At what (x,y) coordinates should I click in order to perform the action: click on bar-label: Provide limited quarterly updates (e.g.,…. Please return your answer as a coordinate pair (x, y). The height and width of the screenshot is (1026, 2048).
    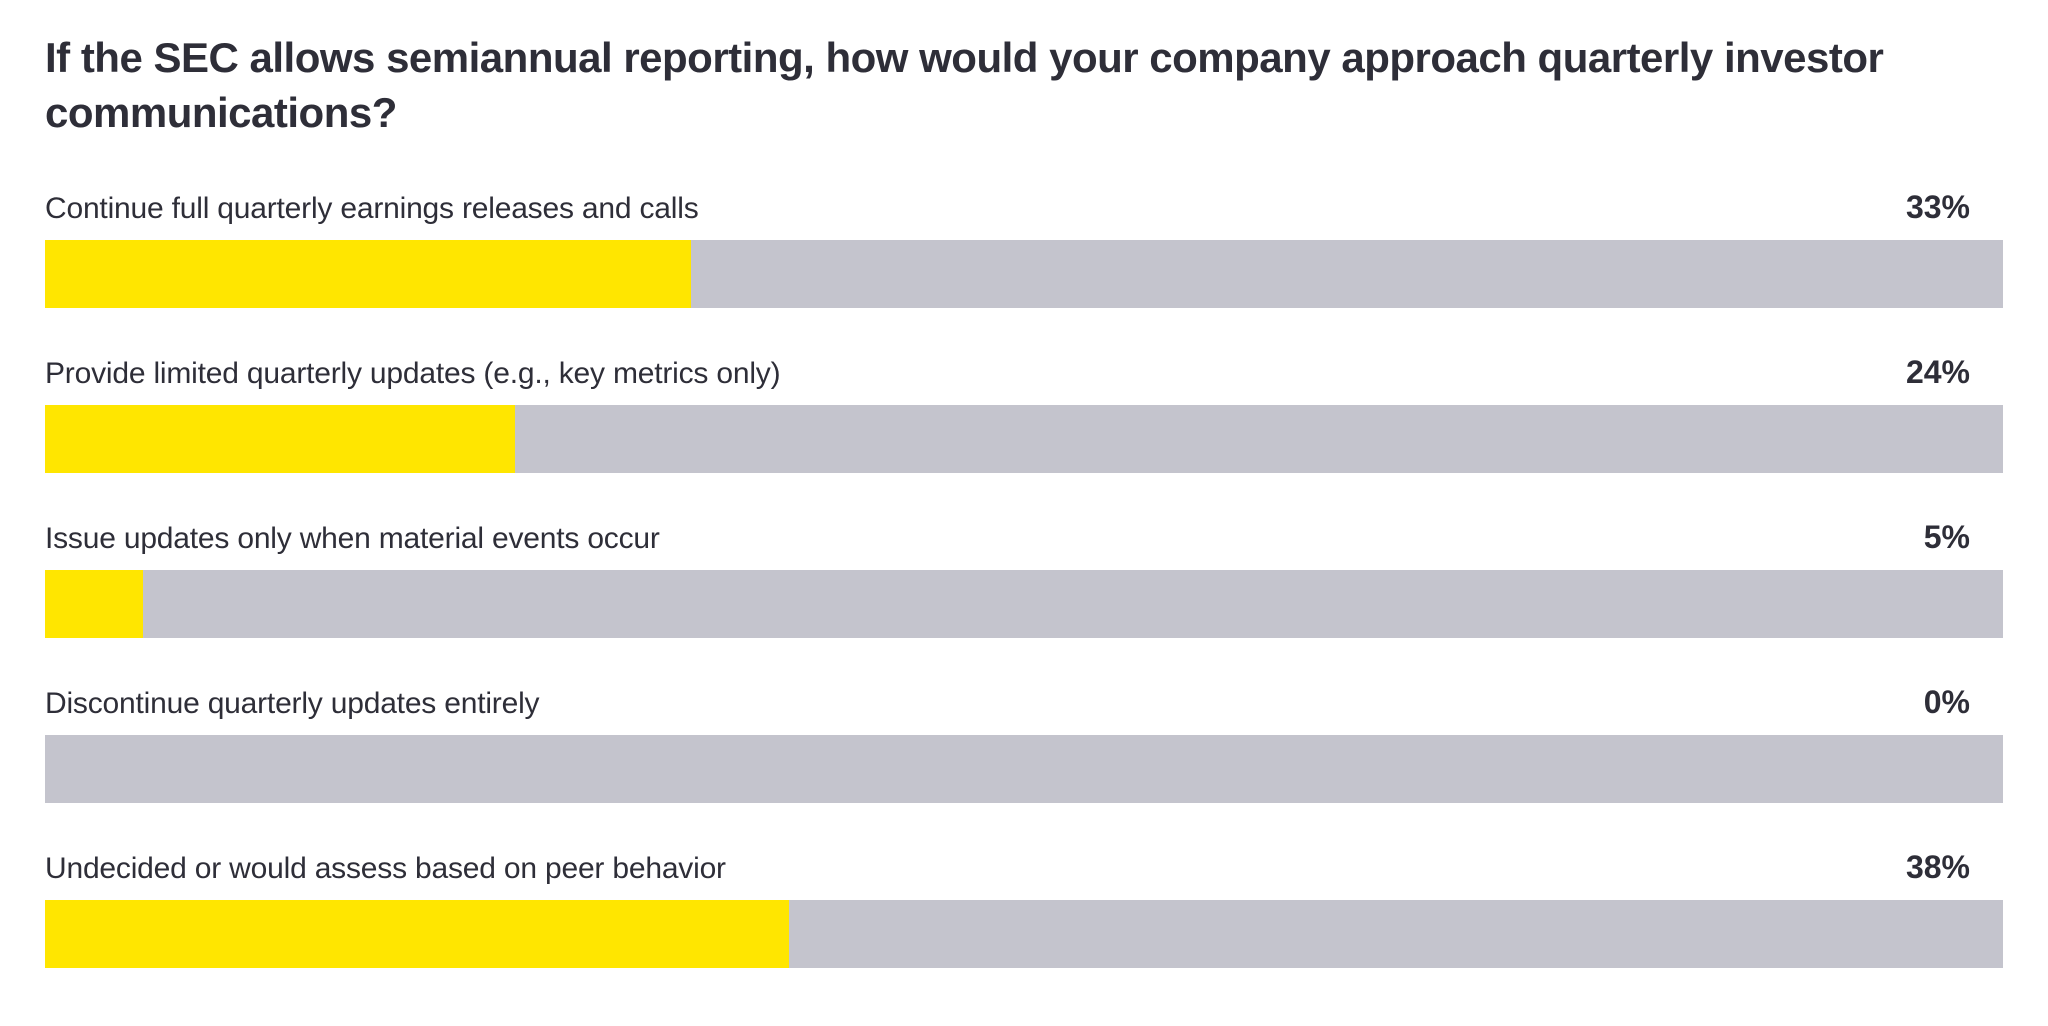
    Looking at the image, I should click on (413, 373).